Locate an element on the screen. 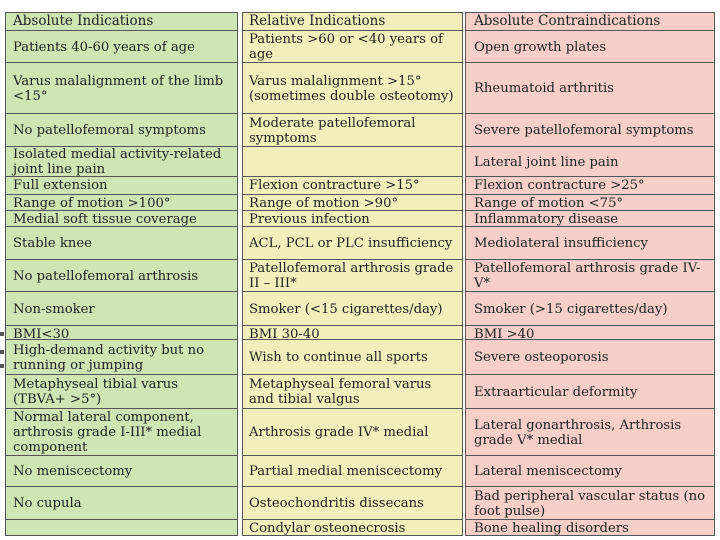 The image size is (720, 540). con-row-text: Inflammatory disease is located at coordinates (546, 219).